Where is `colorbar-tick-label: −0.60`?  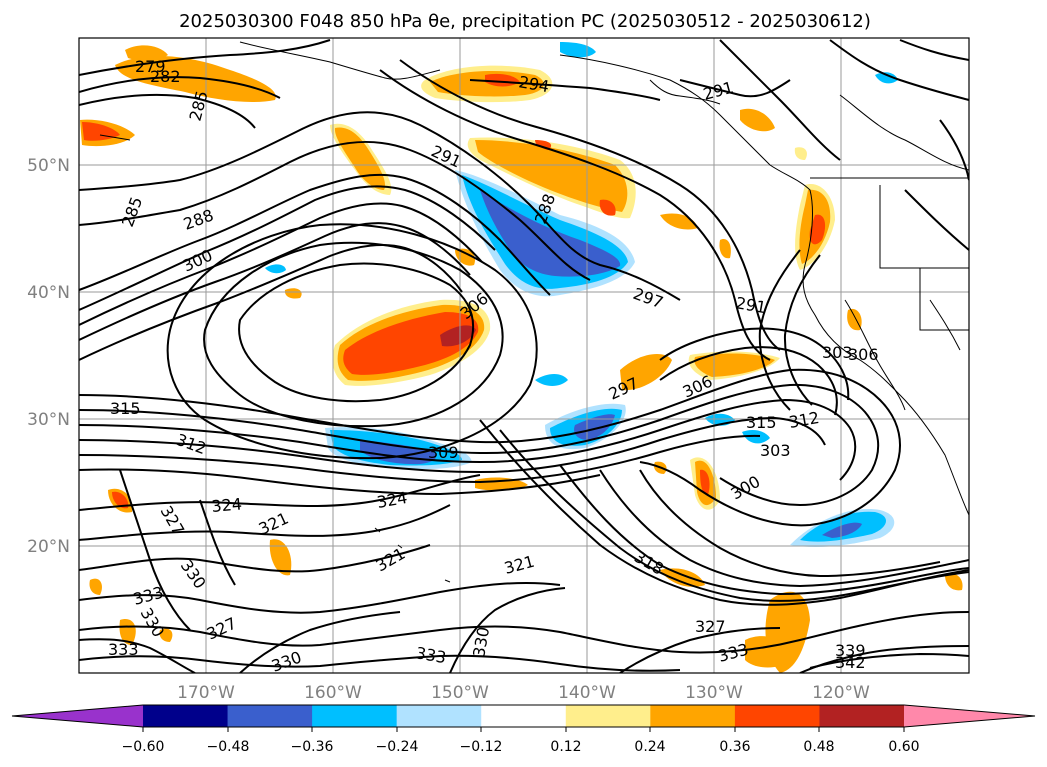 colorbar-tick-label: −0.60 is located at coordinates (143, 747).